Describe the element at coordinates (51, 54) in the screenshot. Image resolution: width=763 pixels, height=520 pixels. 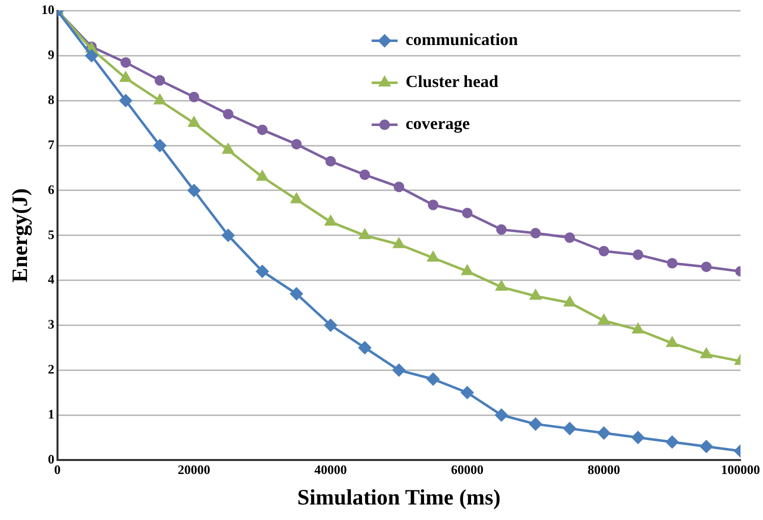
I see `y-tick-label: 9` at that location.